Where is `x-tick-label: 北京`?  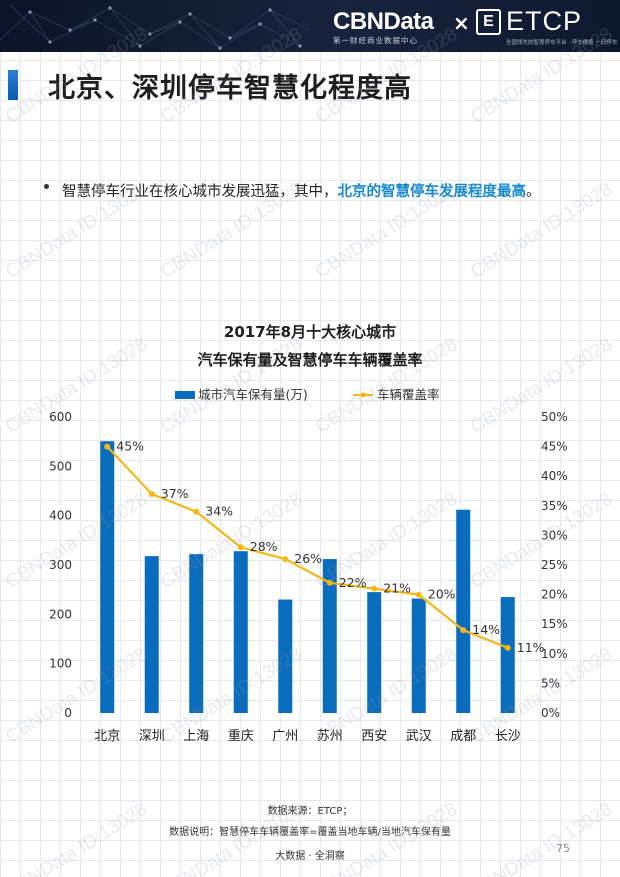
x-tick-label: 北京 is located at coordinates (107, 736).